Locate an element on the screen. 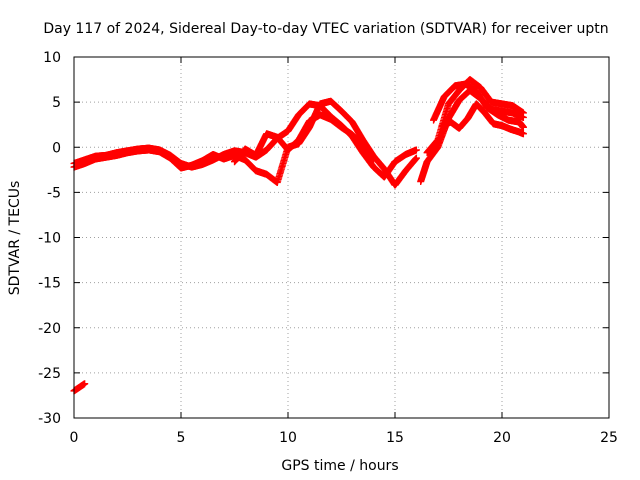 This screenshot has width=640, height=480. series-track-b is located at coordinates (245, 143).